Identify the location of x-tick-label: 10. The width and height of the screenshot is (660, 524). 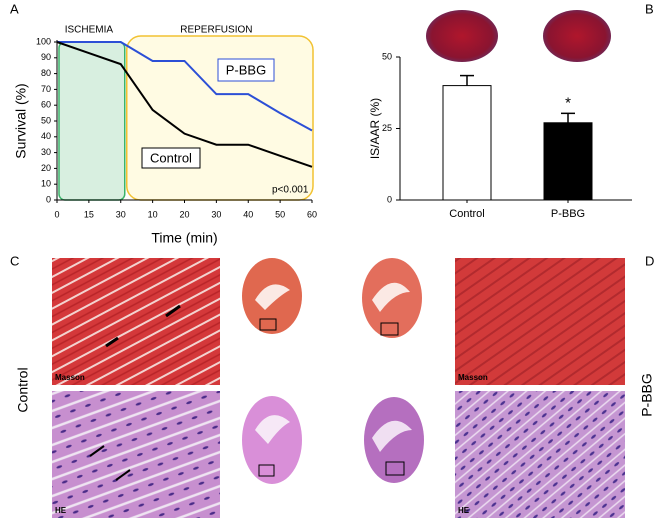
(153, 214).